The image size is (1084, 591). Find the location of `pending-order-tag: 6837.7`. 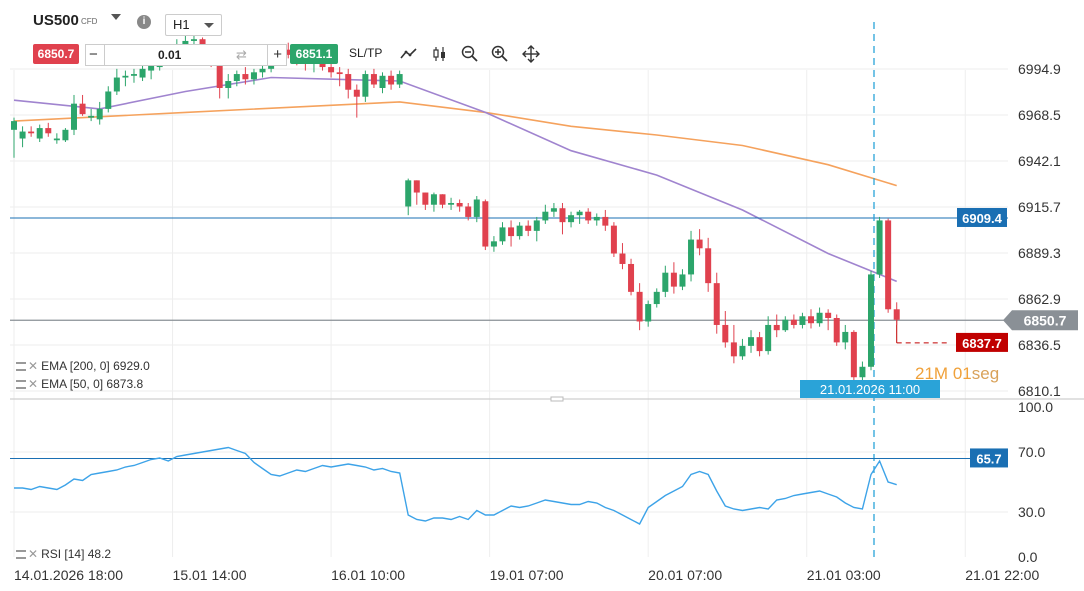

pending-order-tag: 6837.7 is located at coordinates (982, 343).